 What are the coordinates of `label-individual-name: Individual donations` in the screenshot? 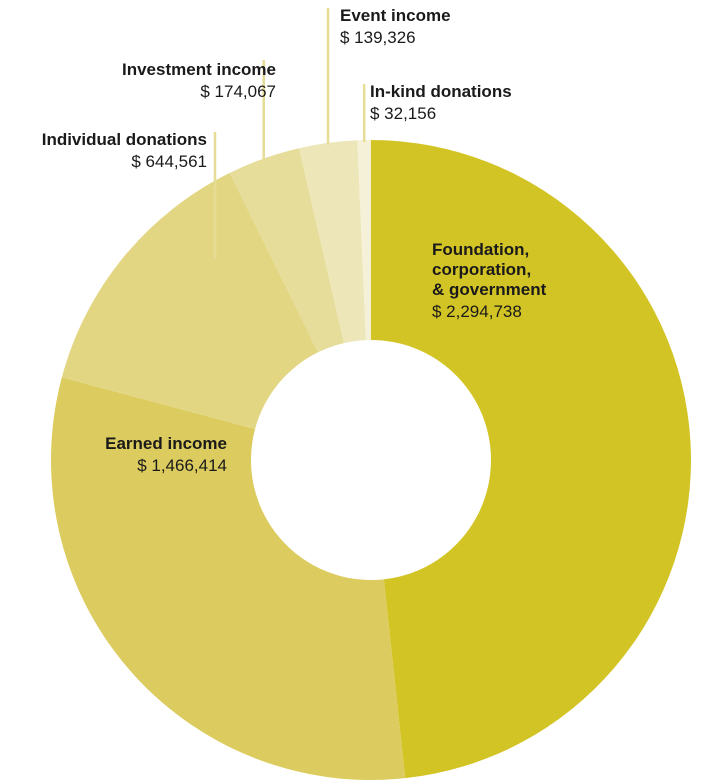 It's located at (124, 139).